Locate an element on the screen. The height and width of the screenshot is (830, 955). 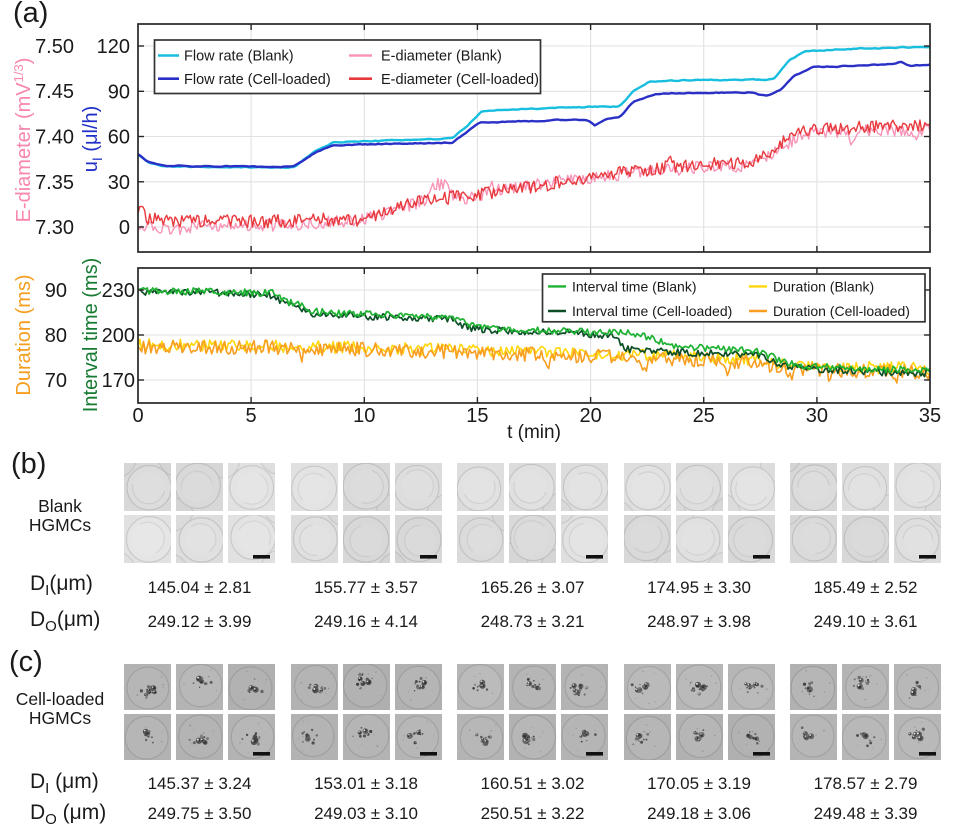
svg-text: Duration (Blank) is located at coordinates (823, 286).